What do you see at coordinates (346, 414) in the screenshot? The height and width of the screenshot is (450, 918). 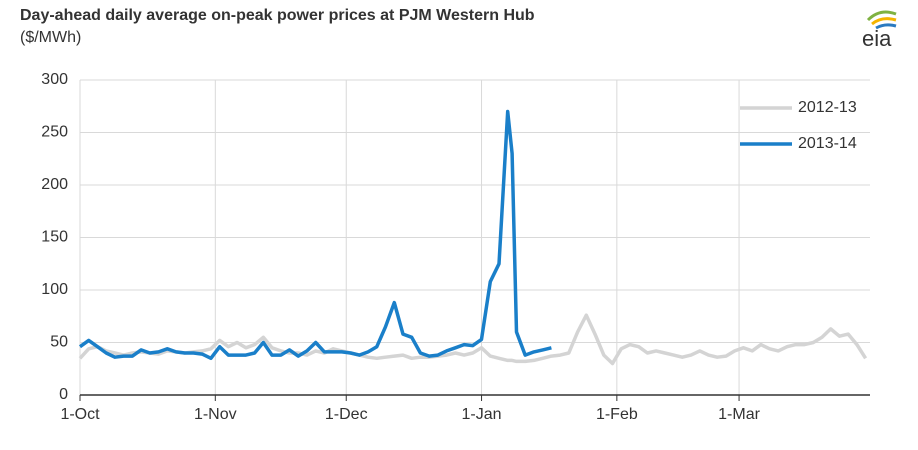 I see `x-tick-label: 1-Dec` at bounding box center [346, 414].